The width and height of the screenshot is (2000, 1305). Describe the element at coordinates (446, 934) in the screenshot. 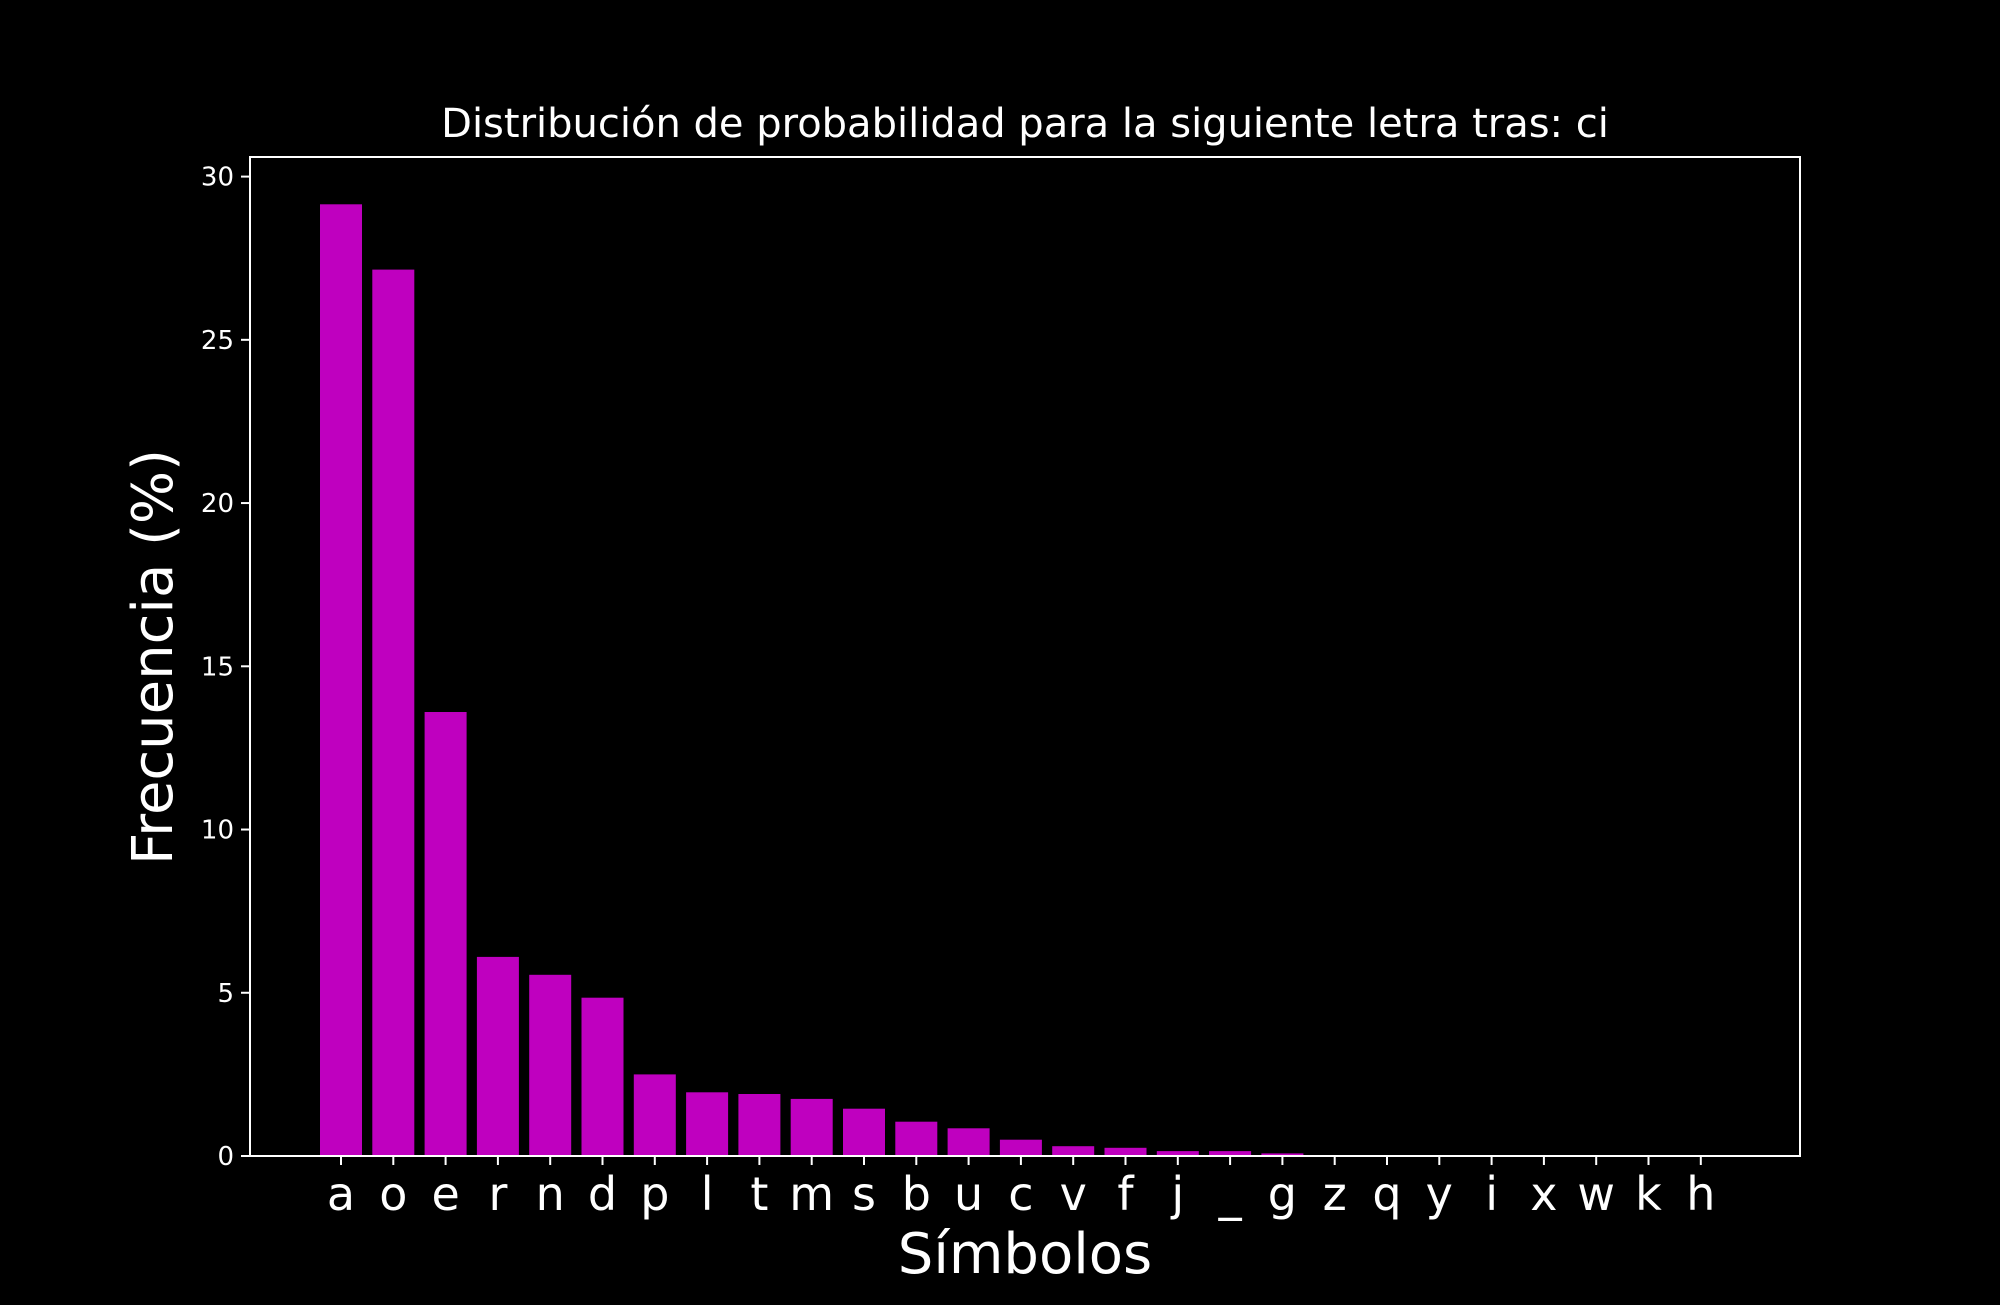

I see `bar-e` at that location.